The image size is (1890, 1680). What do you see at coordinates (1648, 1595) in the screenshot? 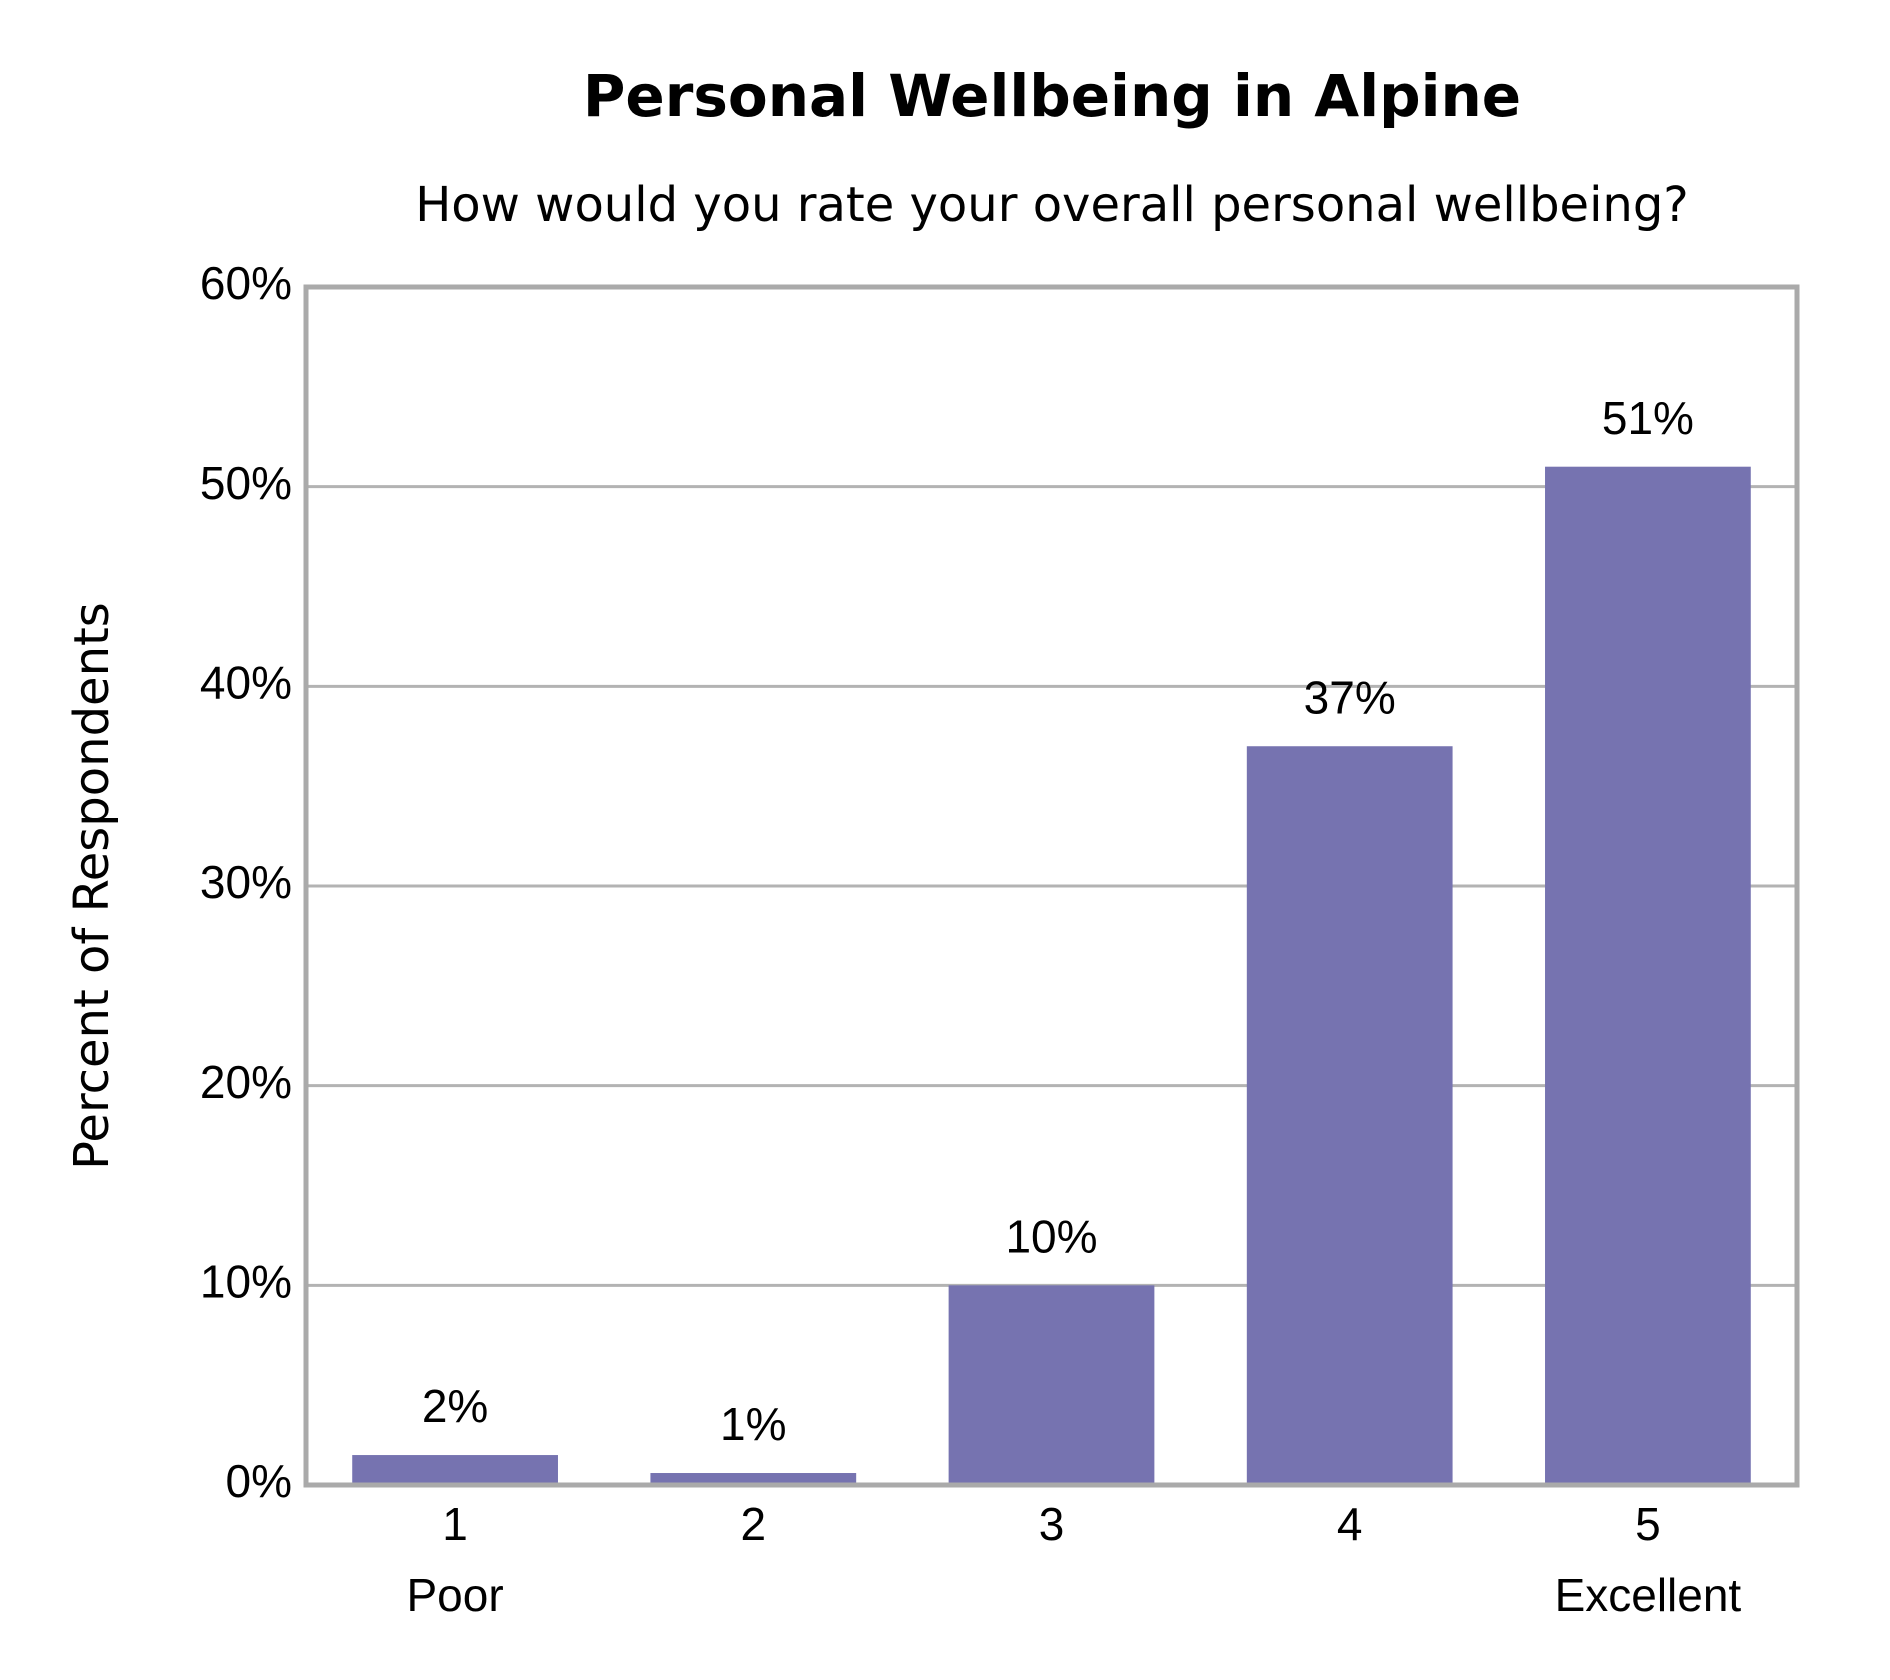
I see `x-tick-sublabel: Excellent` at bounding box center [1648, 1595].